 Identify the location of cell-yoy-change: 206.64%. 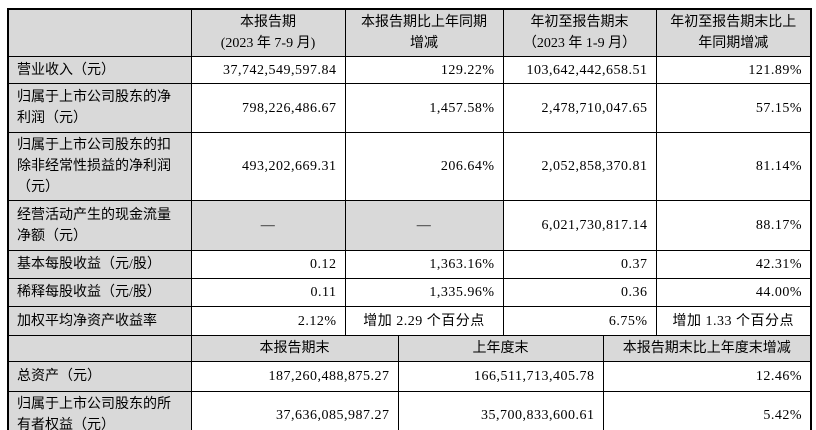
(424, 166).